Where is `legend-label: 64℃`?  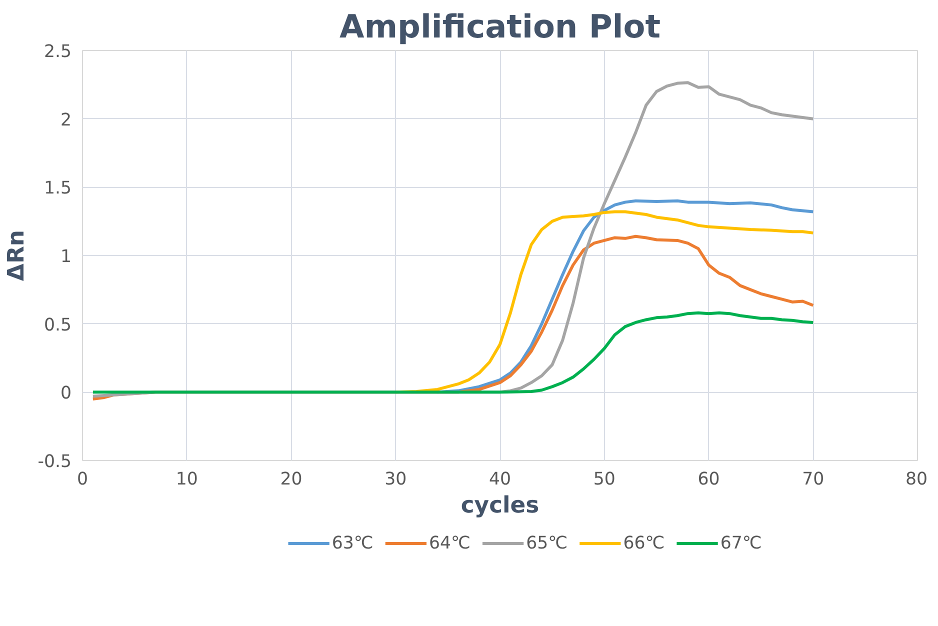 legend-label: 64℃ is located at coordinates (449, 544).